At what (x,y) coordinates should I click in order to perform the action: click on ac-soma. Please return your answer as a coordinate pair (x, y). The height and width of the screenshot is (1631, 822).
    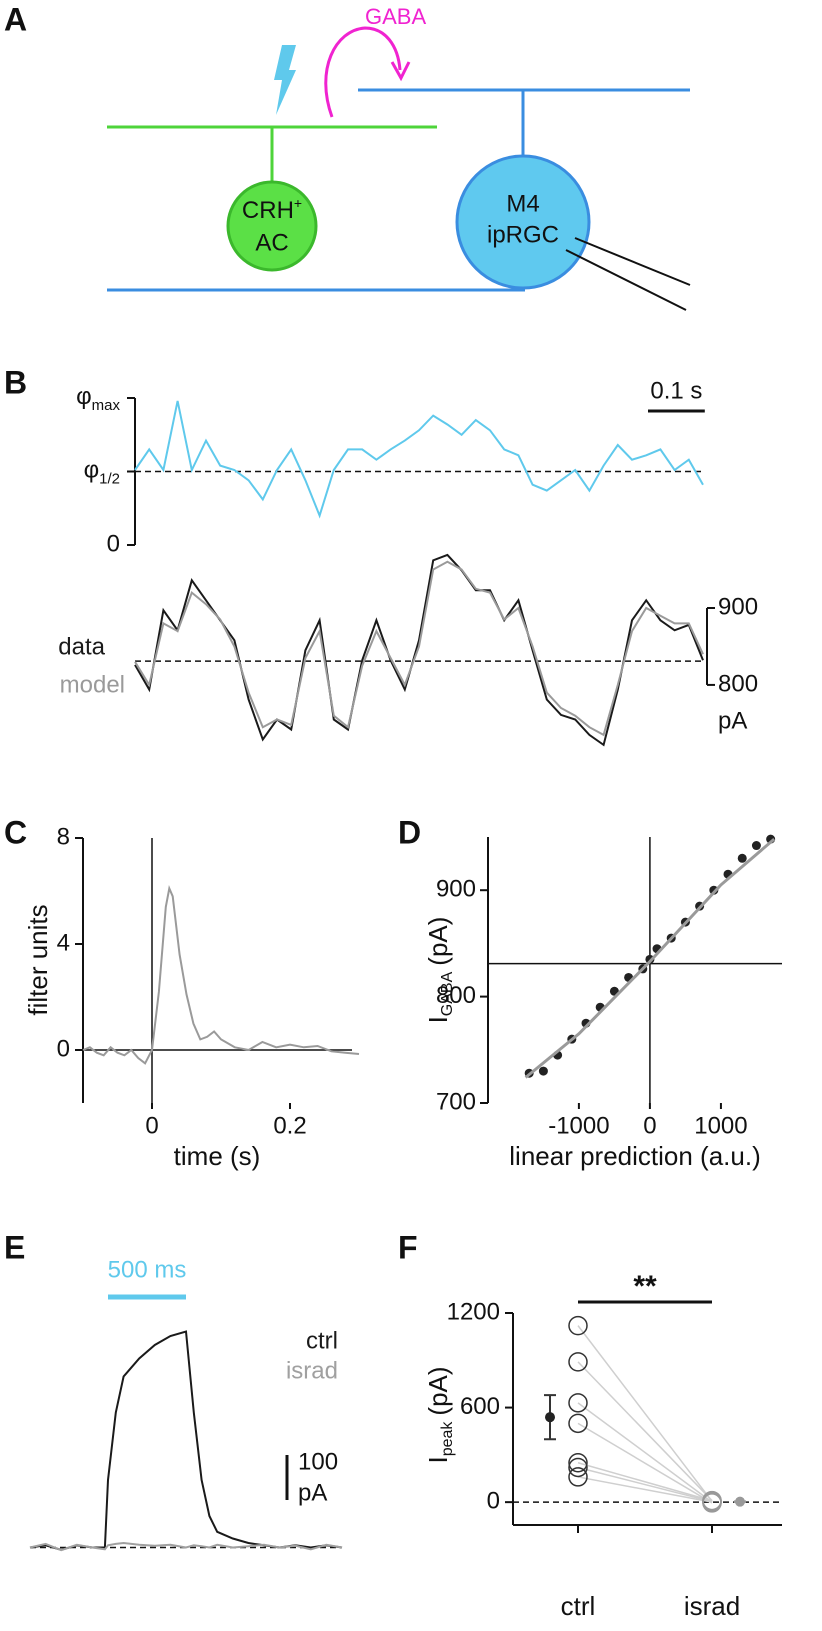
    Looking at the image, I should click on (272, 226).